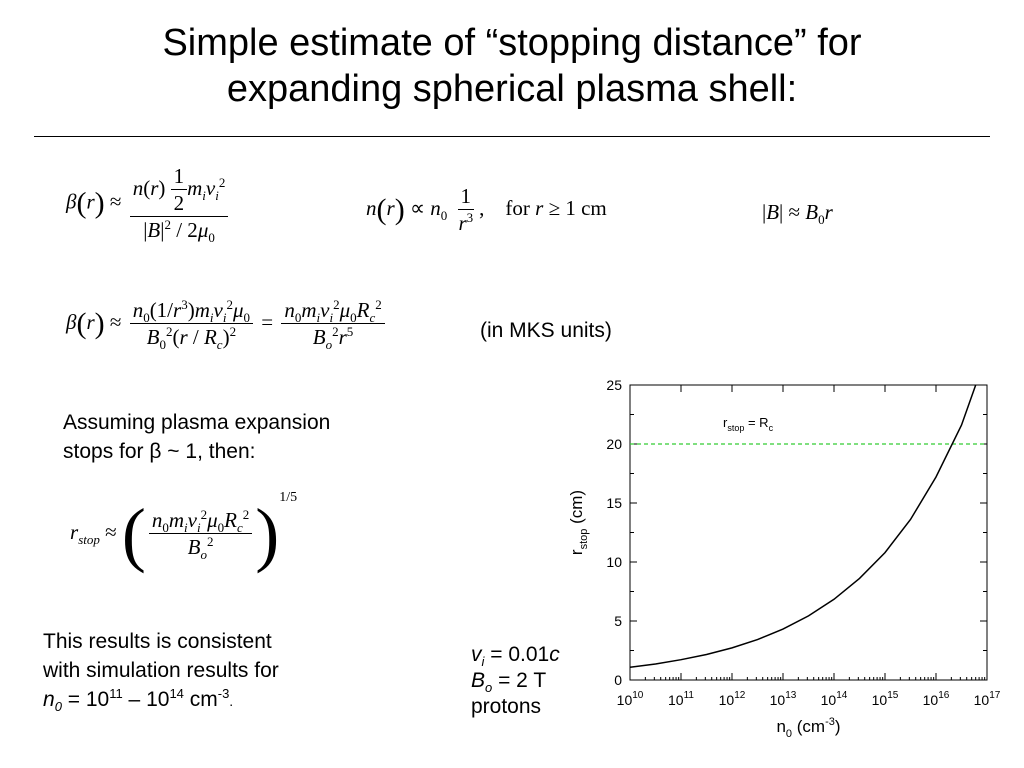  I want to click on x-tick-label: 1017, so click(987, 699).